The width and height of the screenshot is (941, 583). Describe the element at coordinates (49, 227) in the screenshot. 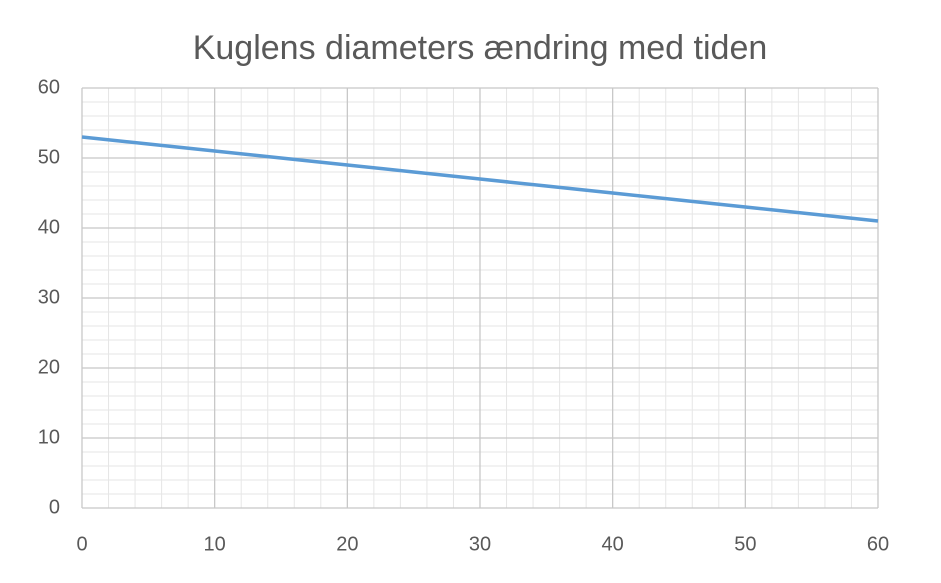

I see `y-tick-label: 40` at that location.